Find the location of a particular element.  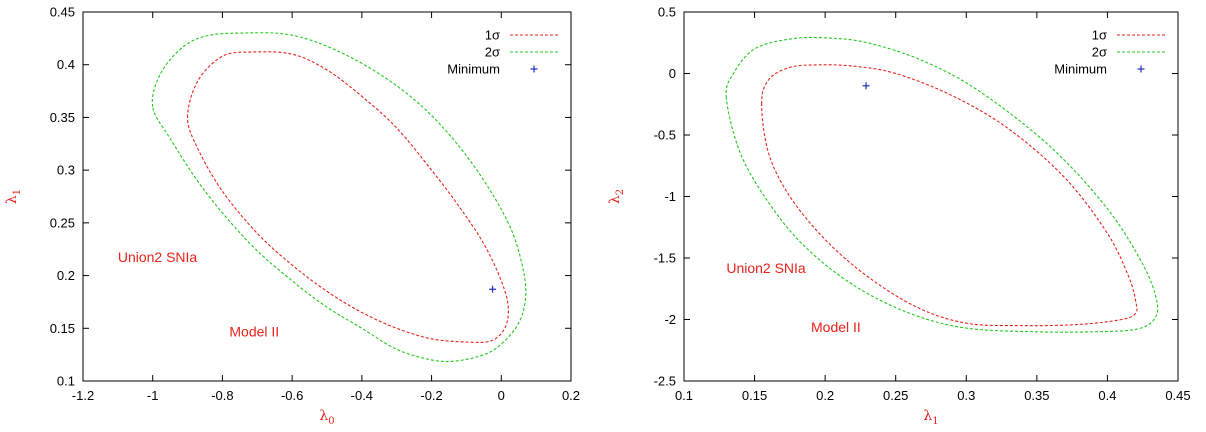

right-y-tick-label: -2 is located at coordinates (670, 319).